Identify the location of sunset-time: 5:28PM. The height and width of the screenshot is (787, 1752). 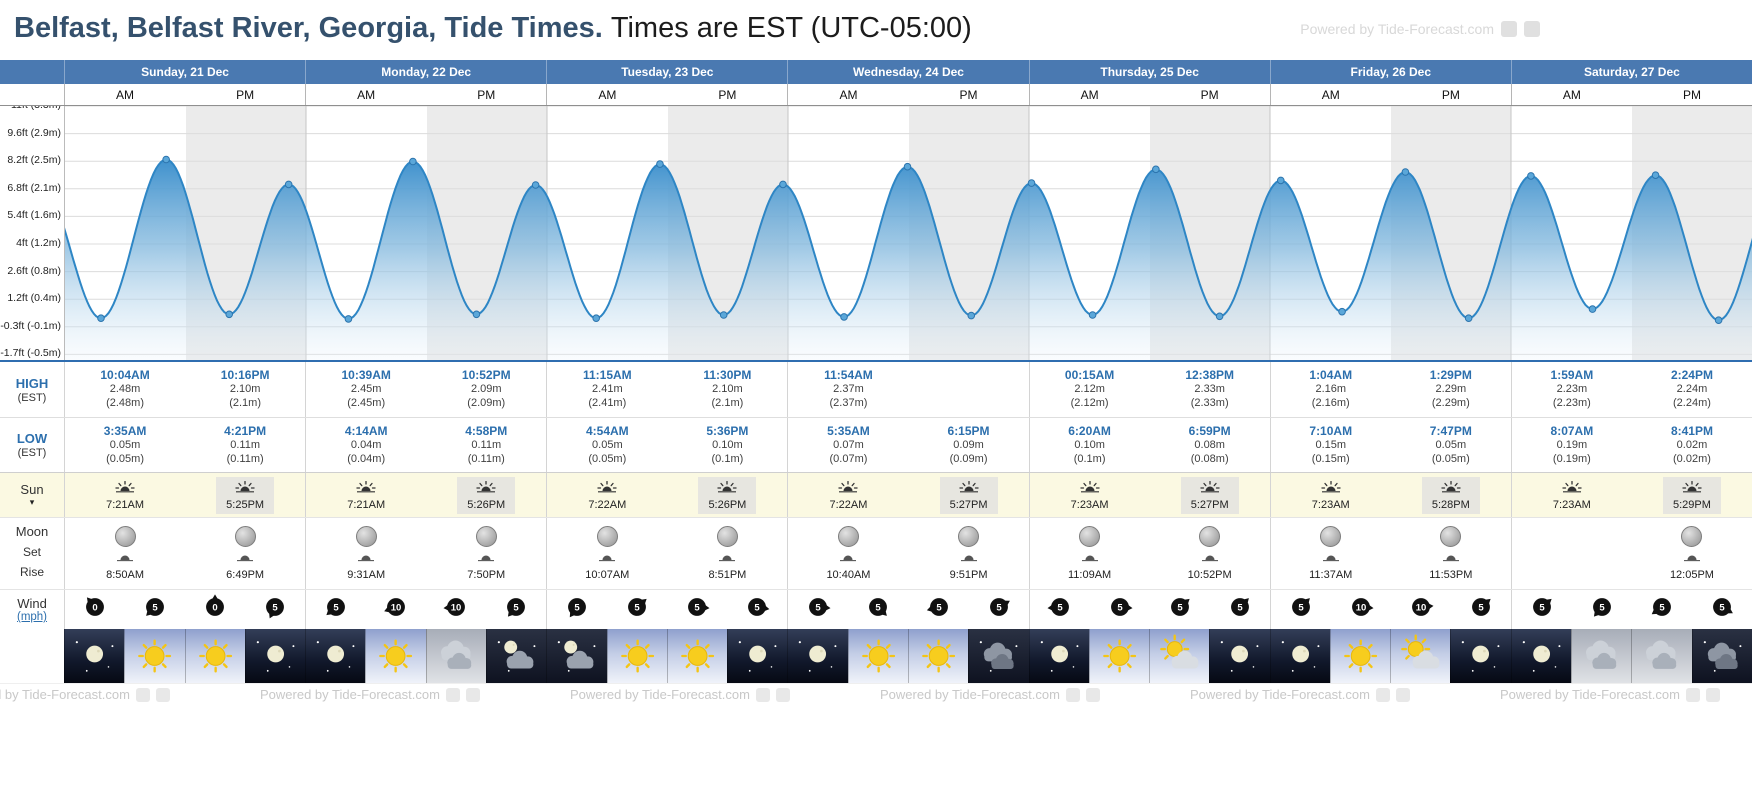
(1450, 504).